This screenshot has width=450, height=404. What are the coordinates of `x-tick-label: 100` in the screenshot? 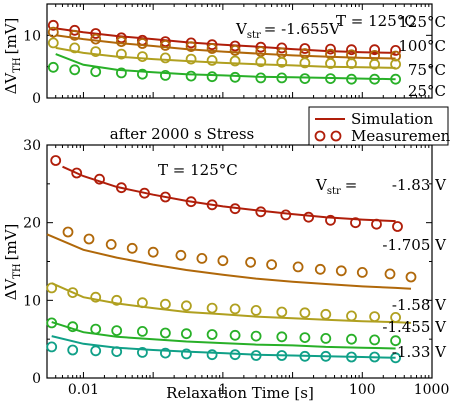 It's located at (362, 390).